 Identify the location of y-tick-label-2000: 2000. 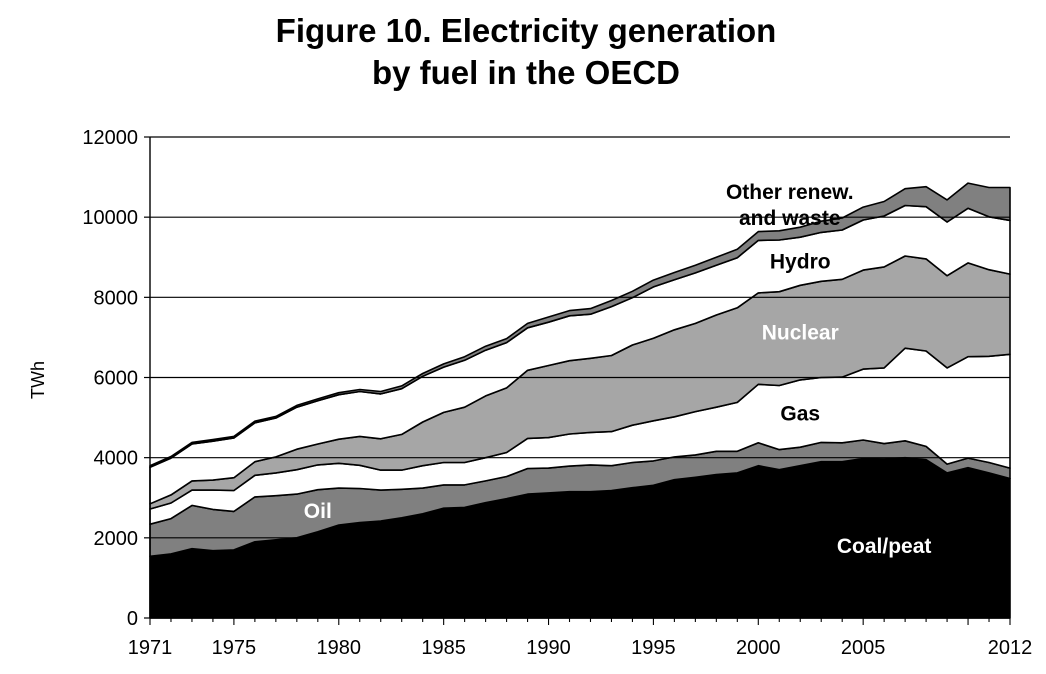
(116, 539).